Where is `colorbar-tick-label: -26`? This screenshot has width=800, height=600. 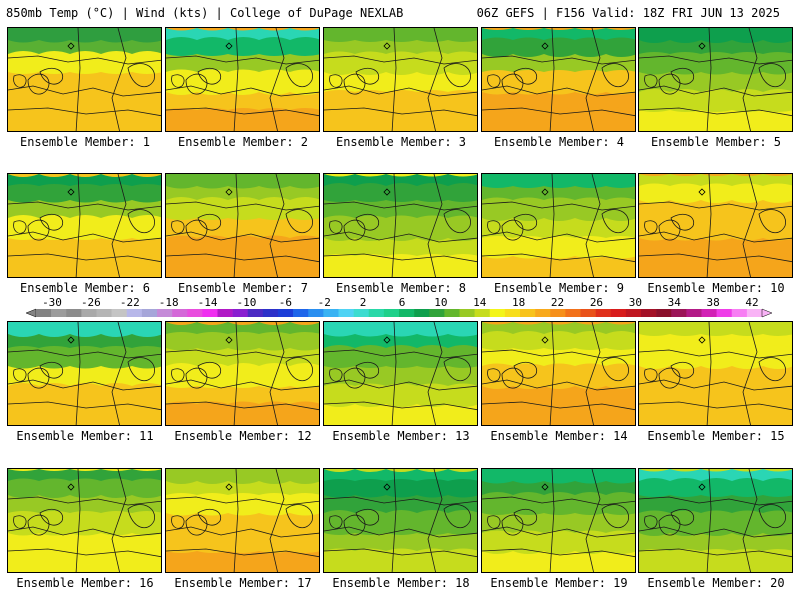 colorbar-tick-label: -26 is located at coordinates (91, 302).